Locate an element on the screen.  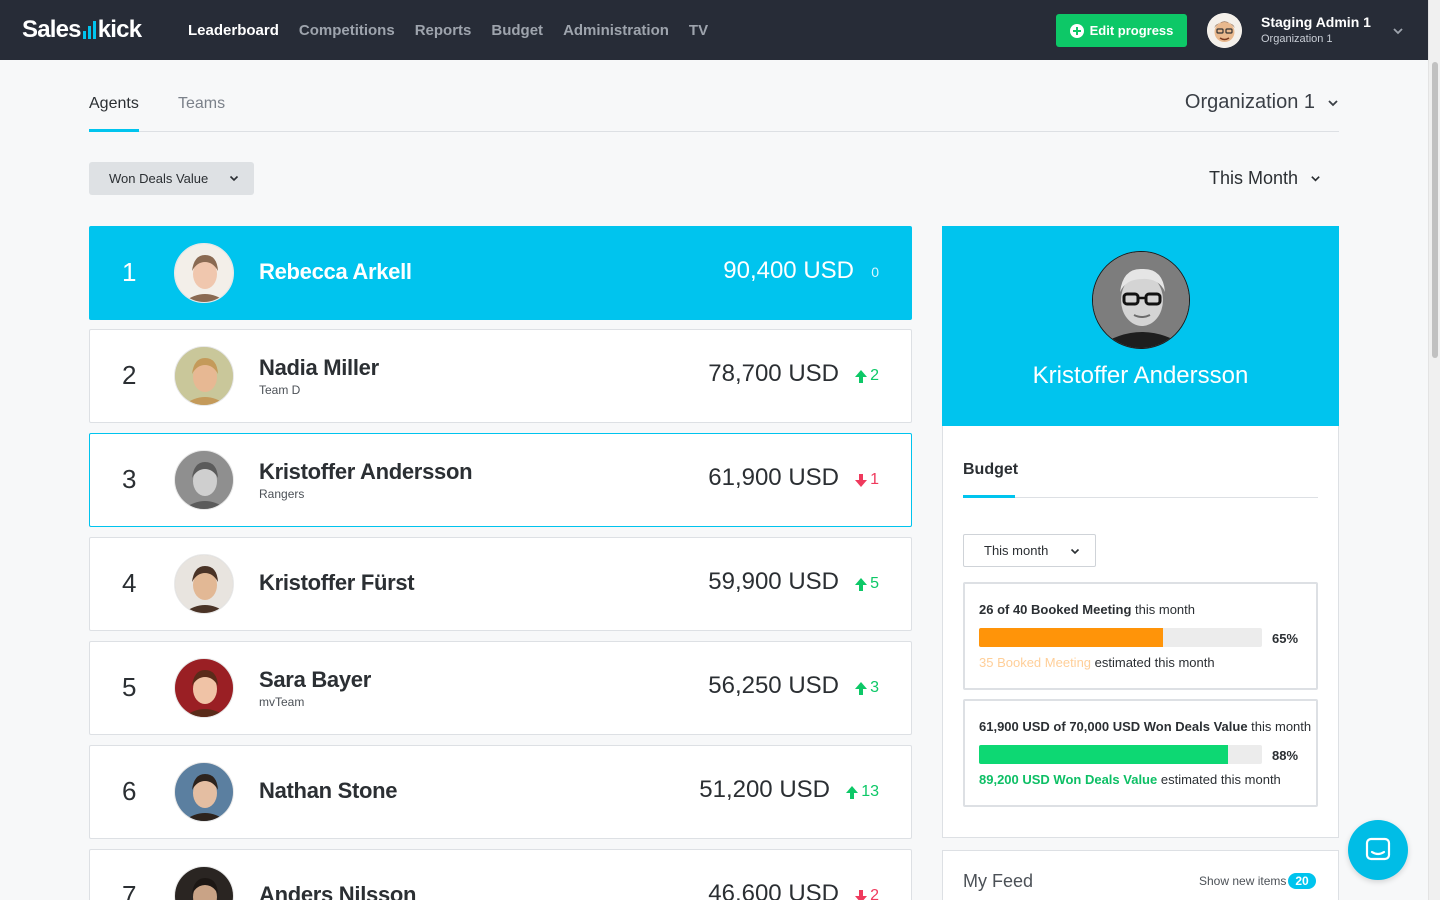
leaderboard-tabs: Agents Teams Organization 1 is located at coordinates (714, 111).